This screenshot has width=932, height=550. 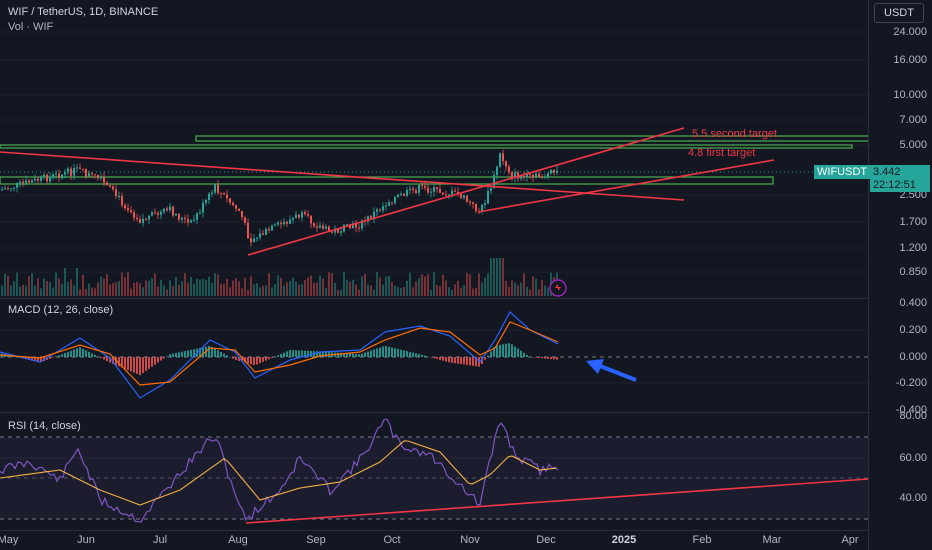 What do you see at coordinates (44, 426) in the screenshot?
I see `rsi-legend: RSI (14, close)` at bounding box center [44, 426].